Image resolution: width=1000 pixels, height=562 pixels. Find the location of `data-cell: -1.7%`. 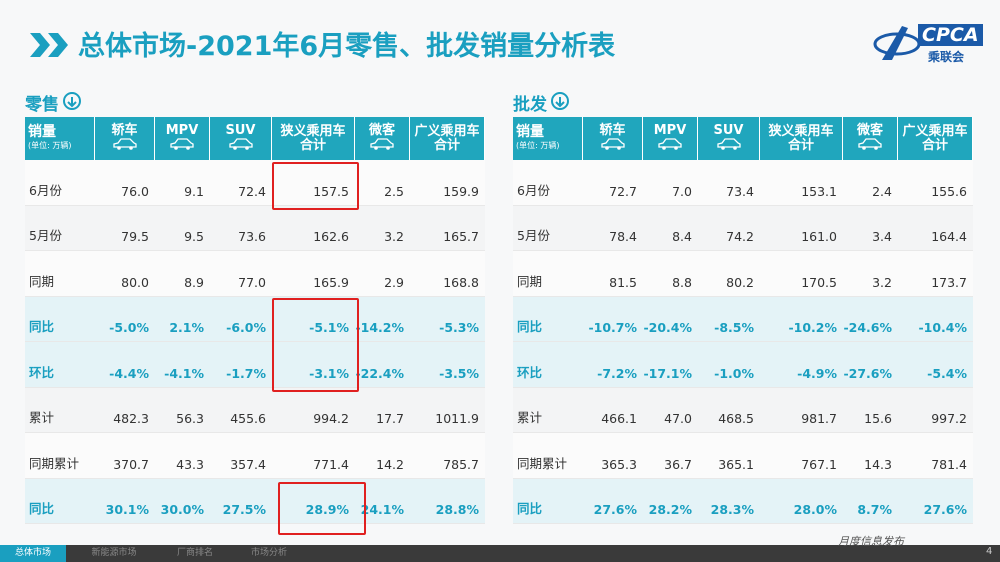

data-cell: -1.7% is located at coordinates (241, 365).